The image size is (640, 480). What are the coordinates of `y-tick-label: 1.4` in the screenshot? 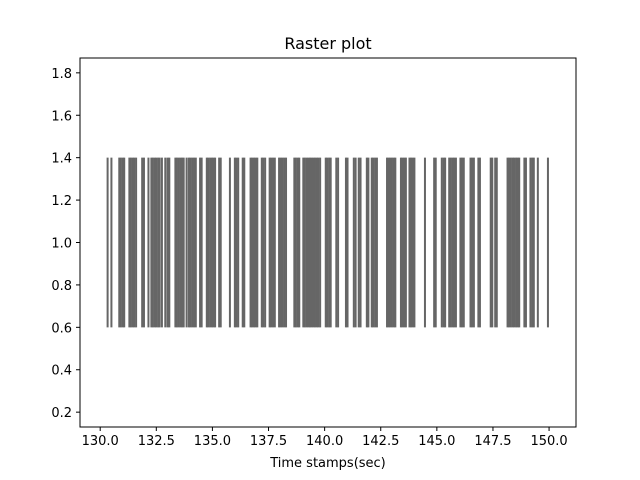 It's located at (61, 159).